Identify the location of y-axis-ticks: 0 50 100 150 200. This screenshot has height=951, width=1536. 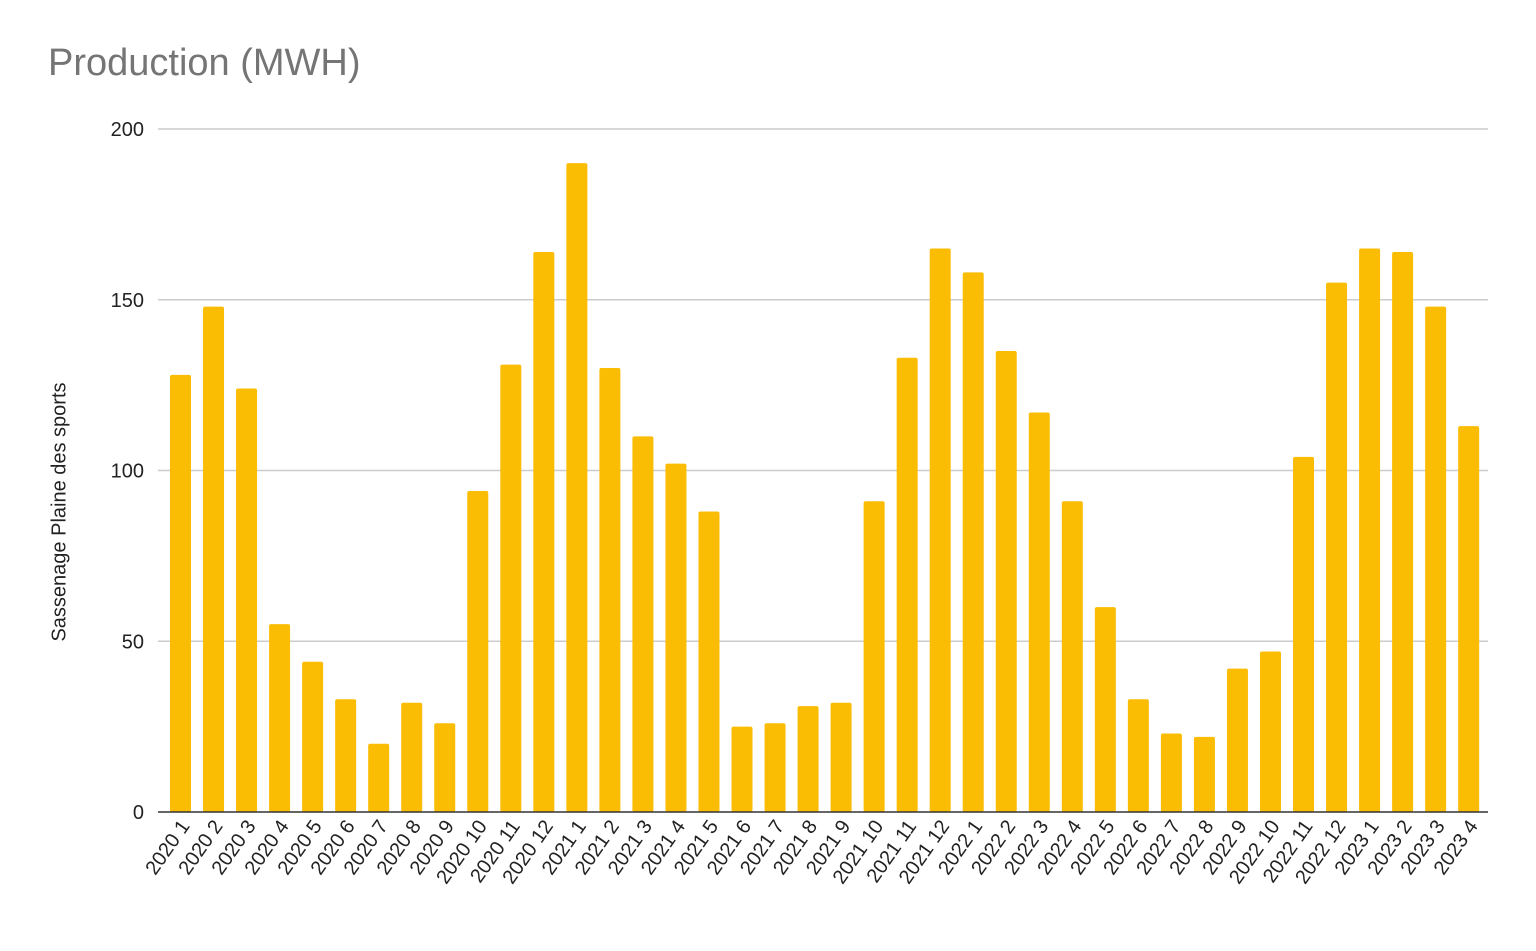
(127, 471).